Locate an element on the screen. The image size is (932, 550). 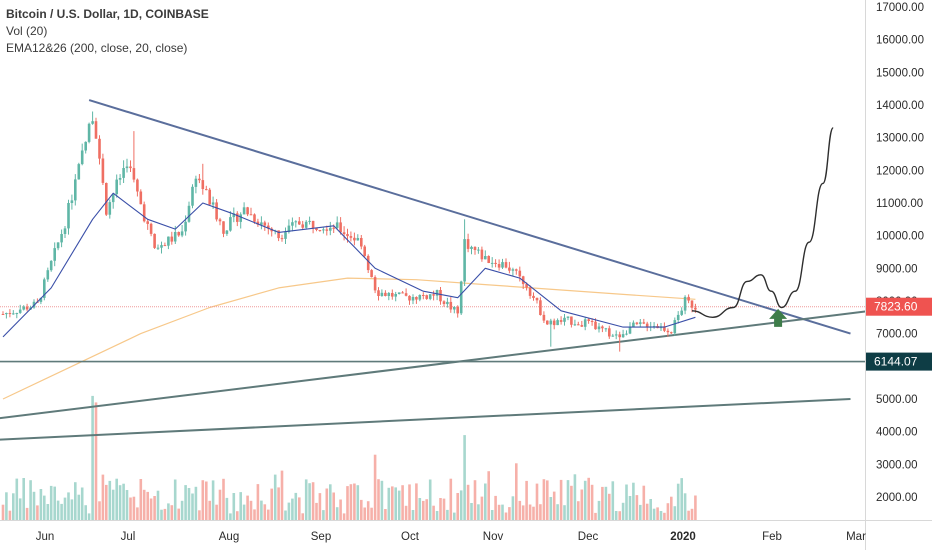
legend-symbol: Bitcoin / U.S. Dollar, 1D, COINBASE is located at coordinates (107, 14).